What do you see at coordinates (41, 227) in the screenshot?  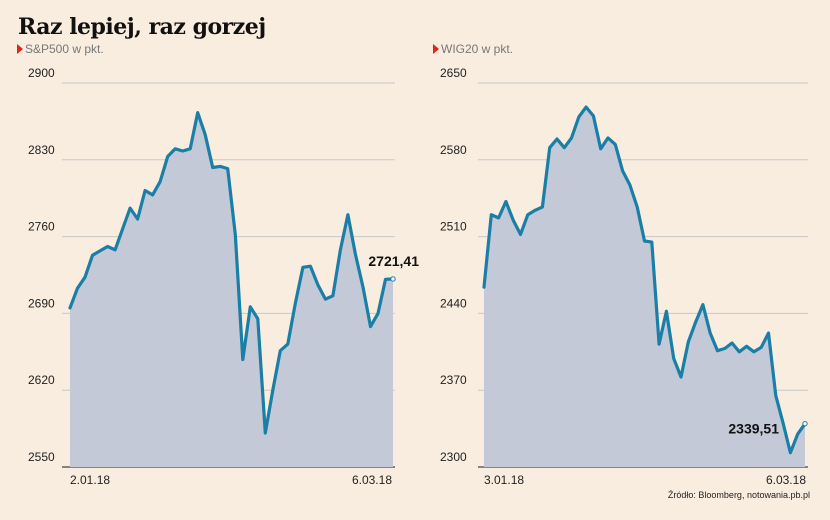 I see `sp500-y-tick-label: 2760` at bounding box center [41, 227].